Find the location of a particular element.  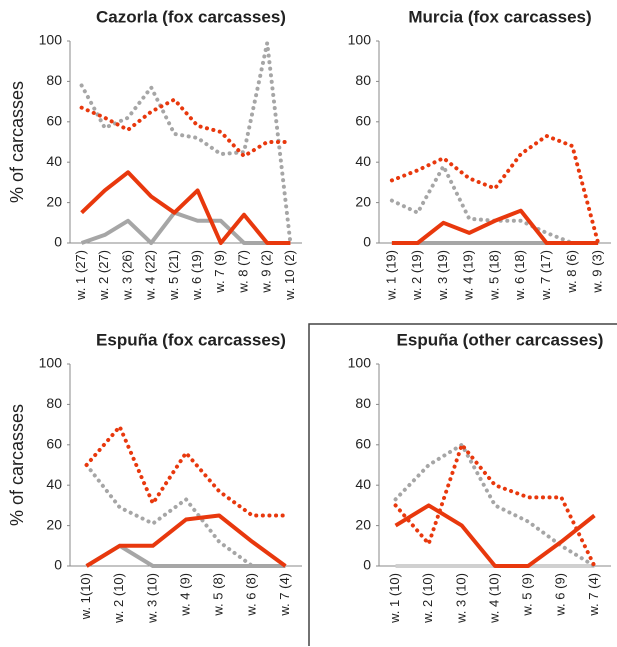

x-tick-label: w. 7 (17) is located at coordinates (545, 275).